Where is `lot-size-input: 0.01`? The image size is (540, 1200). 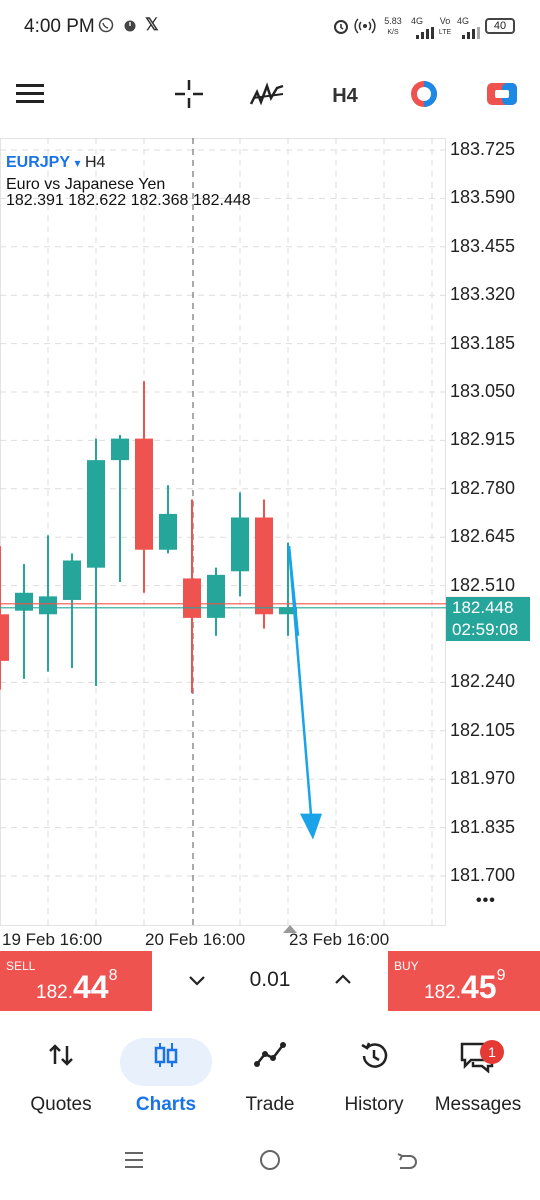 lot-size-input: 0.01 is located at coordinates (270, 979).